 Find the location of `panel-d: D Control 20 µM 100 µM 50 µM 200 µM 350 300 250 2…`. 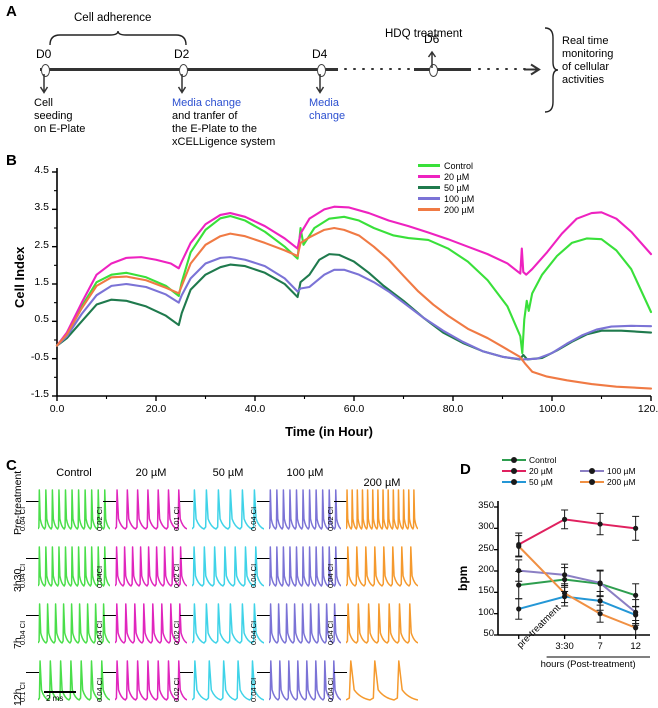

panel-d: D Control 20 µM 100 µM 50 µM 200 µM 350 300 250 2… is located at coordinates (554, 581).